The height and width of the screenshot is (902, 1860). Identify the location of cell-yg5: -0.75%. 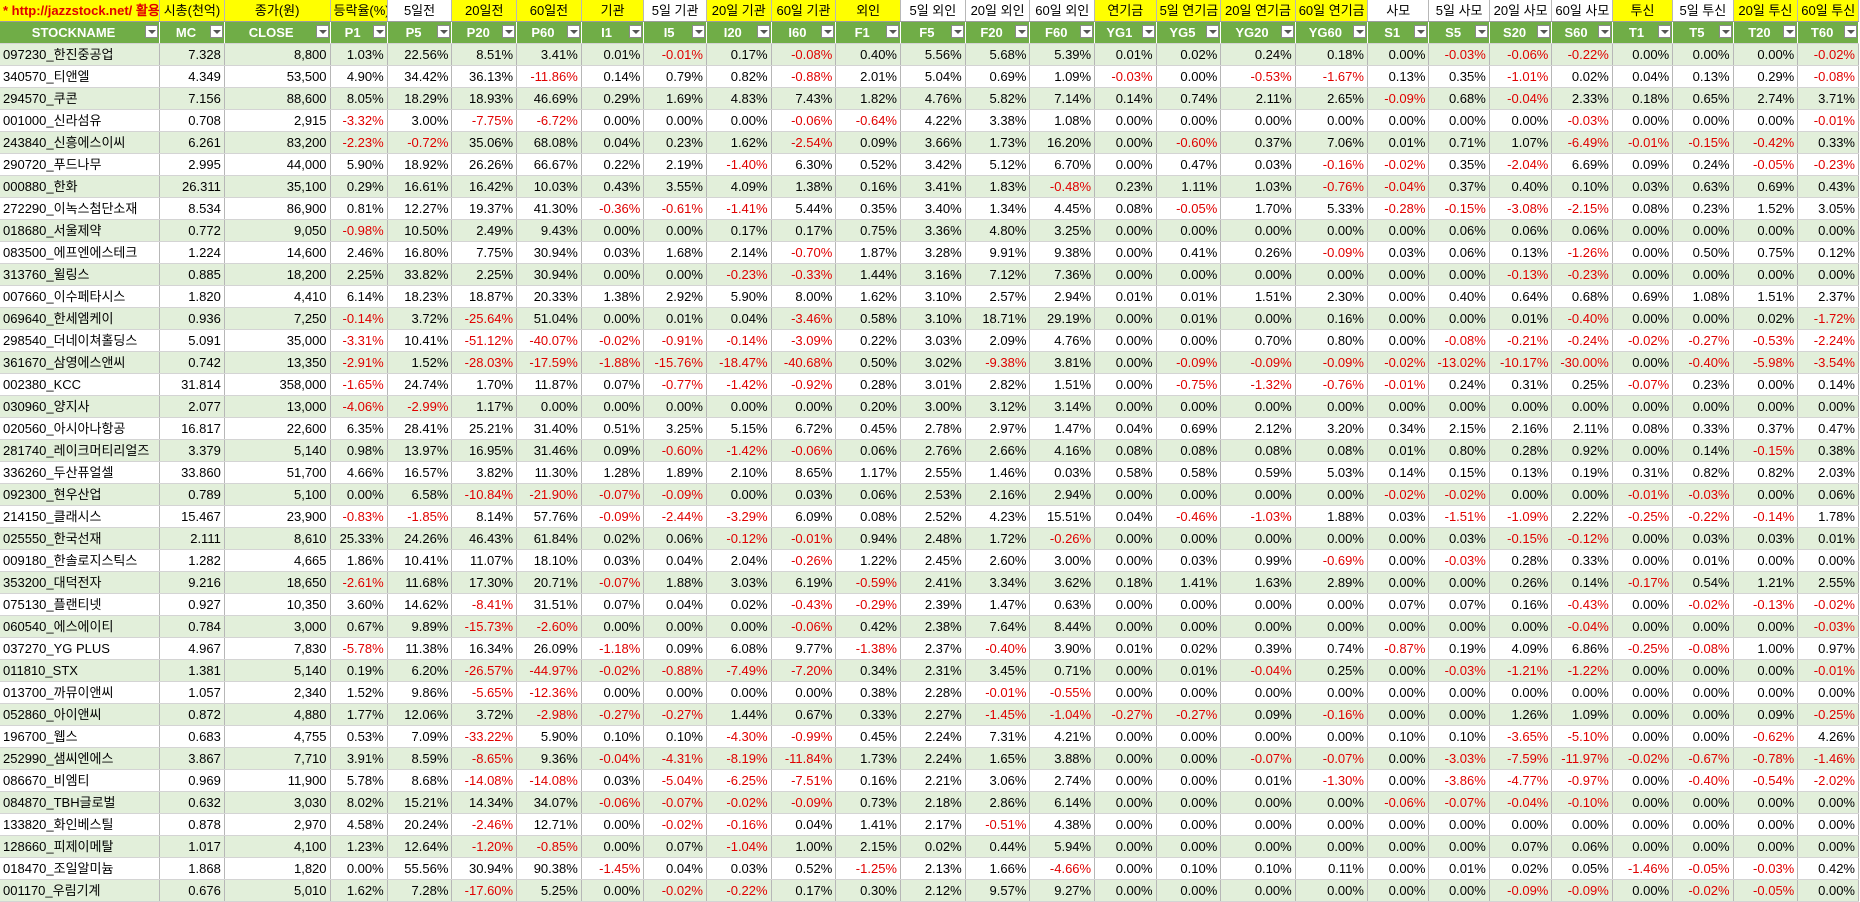
(1189, 384).